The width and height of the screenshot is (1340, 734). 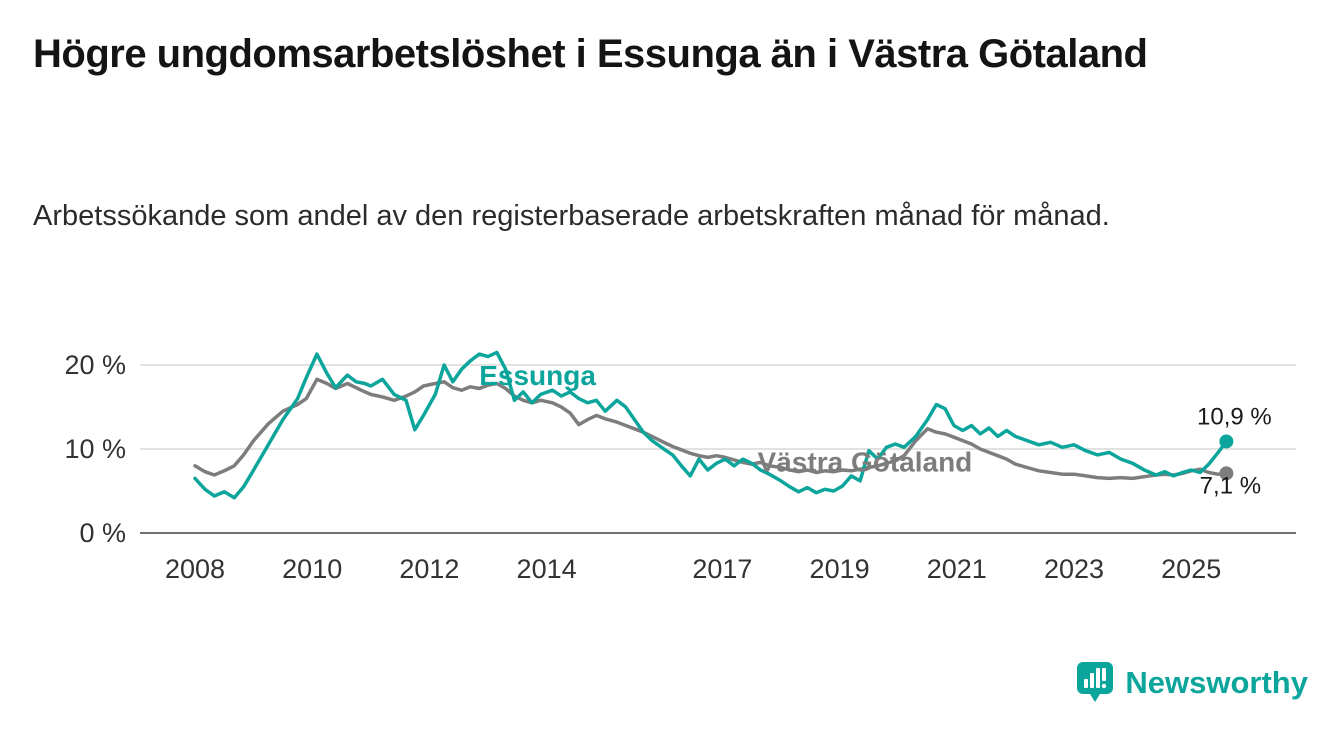 What do you see at coordinates (840, 569) in the screenshot?
I see `x-tick-label: 2019` at bounding box center [840, 569].